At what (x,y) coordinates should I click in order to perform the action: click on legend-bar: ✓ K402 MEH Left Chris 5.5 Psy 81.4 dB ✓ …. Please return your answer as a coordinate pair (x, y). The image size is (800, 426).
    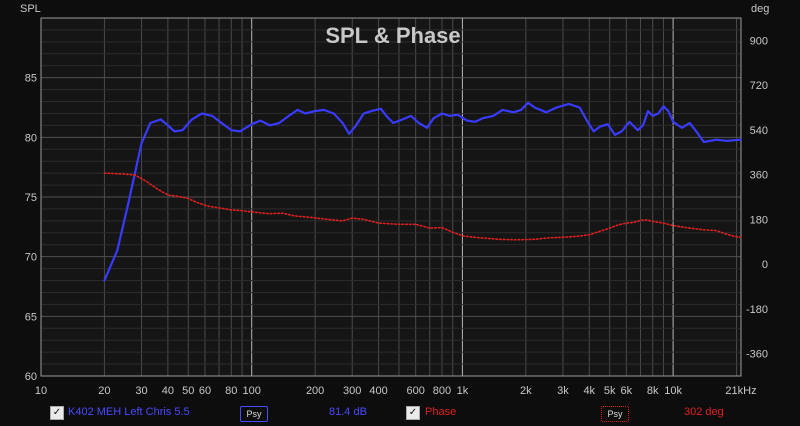
    Looking at the image, I should click on (400, 415).